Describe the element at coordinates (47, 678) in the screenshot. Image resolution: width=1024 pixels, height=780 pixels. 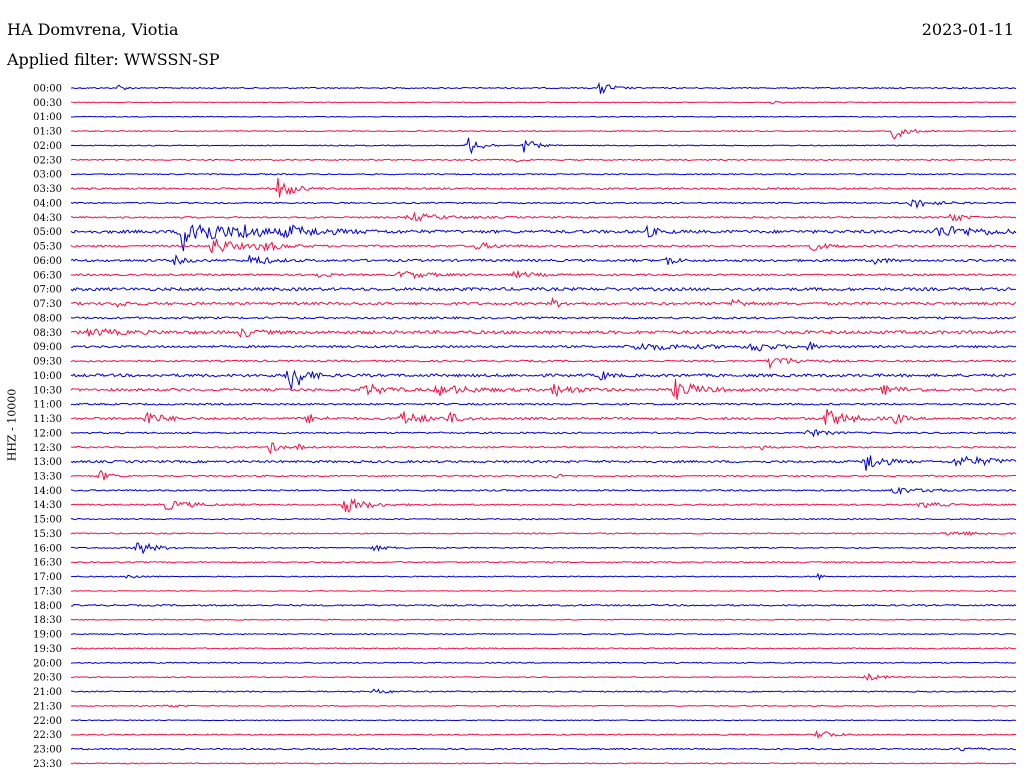
I see `tick-label-2030: 20:30` at that location.